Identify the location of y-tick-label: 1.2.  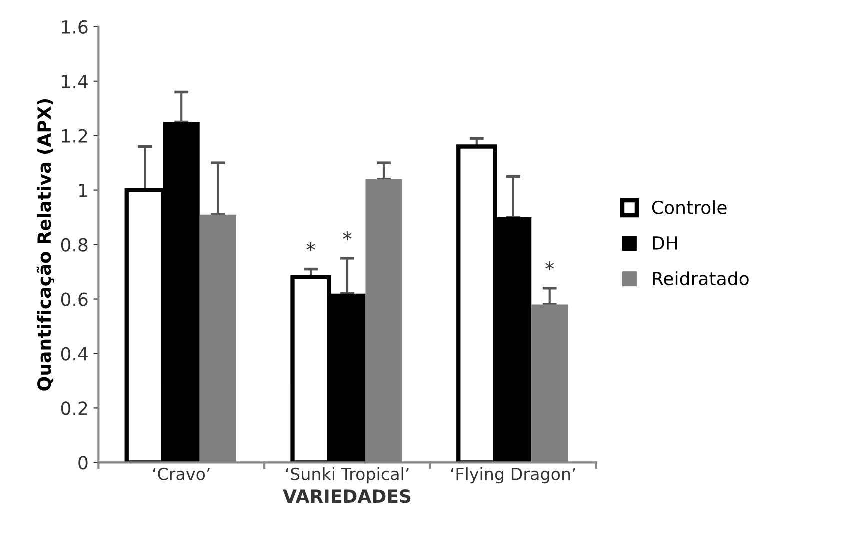
(75, 136).